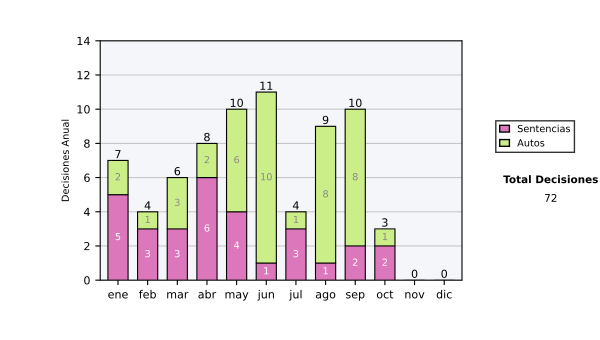 Image resolution: width=600 pixels, height=340 pixels. Describe the element at coordinates (118, 295) in the screenshot. I see `x-tick-label: ene` at that location.